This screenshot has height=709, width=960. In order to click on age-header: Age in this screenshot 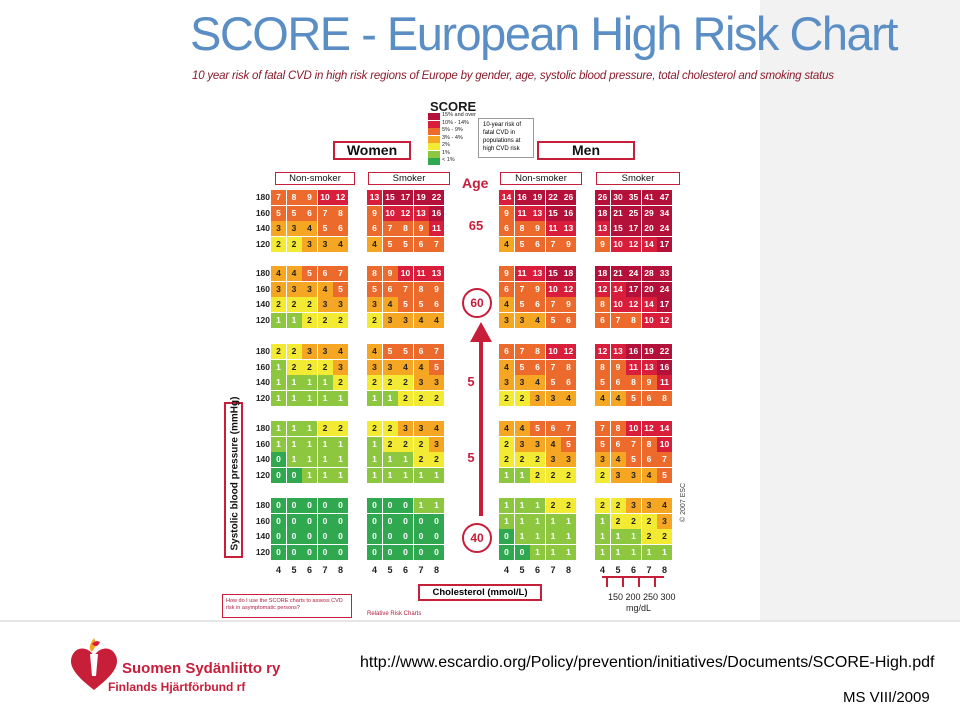, I will do `click(475, 183)`.